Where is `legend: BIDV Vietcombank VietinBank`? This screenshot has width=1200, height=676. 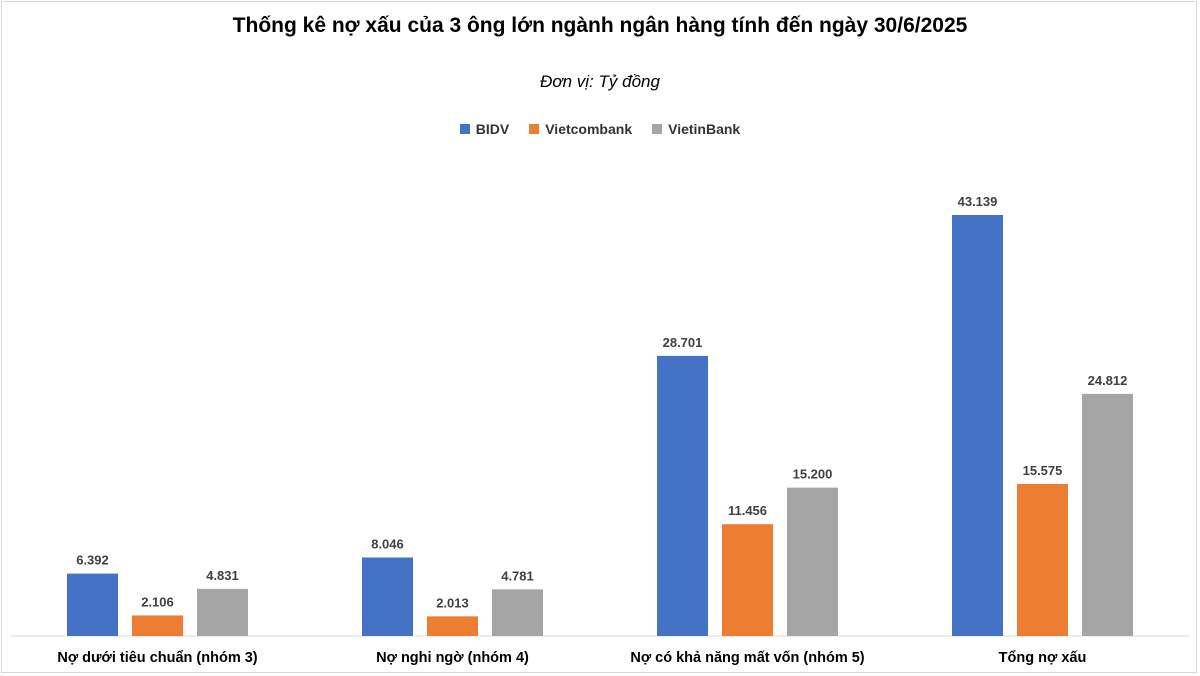 legend: BIDV Vietcombank VietinBank is located at coordinates (600, 129).